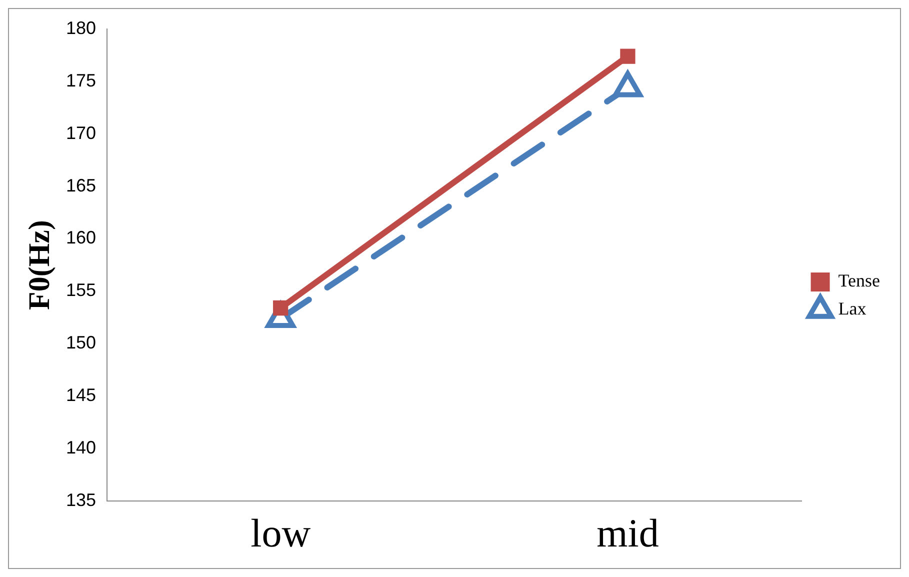 The height and width of the screenshot is (577, 909). Describe the element at coordinates (627, 533) in the screenshot. I see `x-tick-label: mid` at that location.